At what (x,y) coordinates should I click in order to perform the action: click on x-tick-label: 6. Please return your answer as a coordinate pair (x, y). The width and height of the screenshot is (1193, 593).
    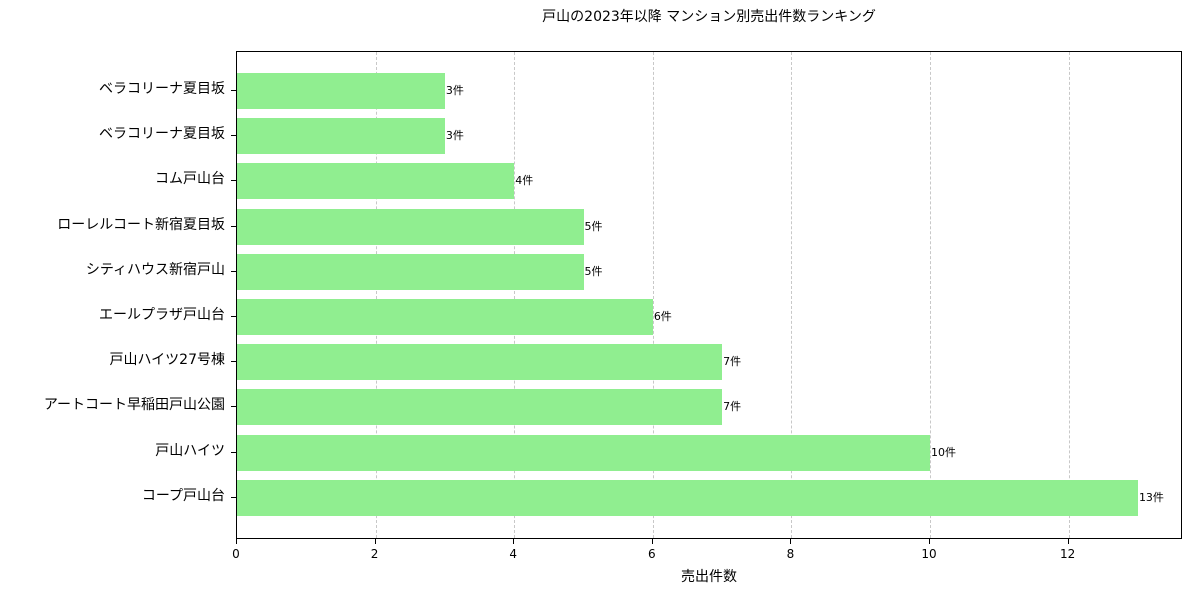
    Looking at the image, I should click on (651, 554).